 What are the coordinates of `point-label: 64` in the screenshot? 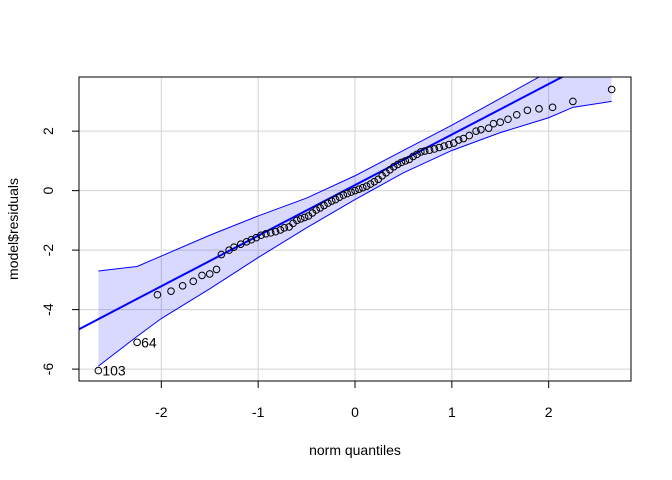 It's located at (149, 342).